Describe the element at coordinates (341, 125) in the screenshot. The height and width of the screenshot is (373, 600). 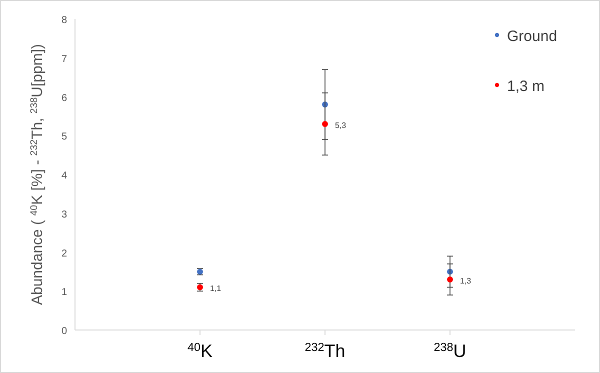
I see `data-label: 5,3` at that location.